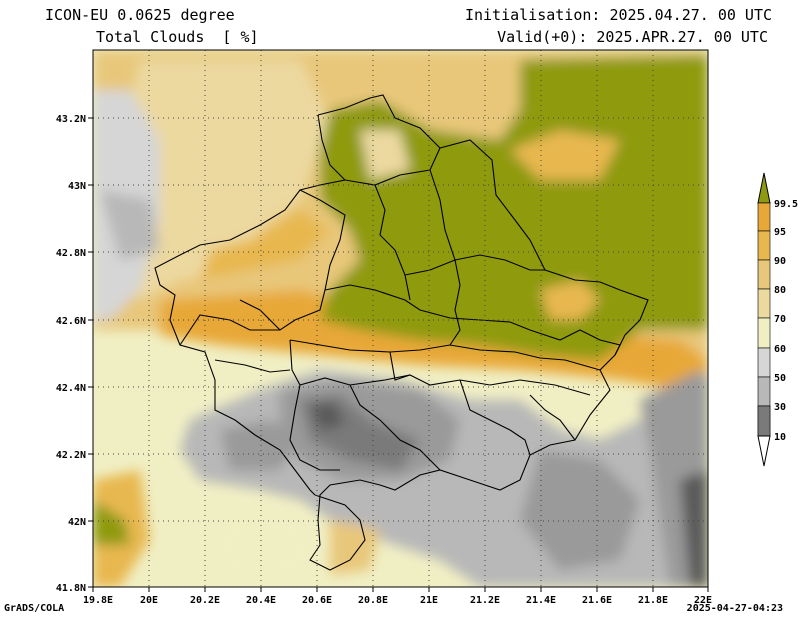 This screenshot has height=618, width=800. Describe the element at coordinates (140, 15) in the screenshot. I see `model-title: ICON-EU 0.0625 degree` at that location.